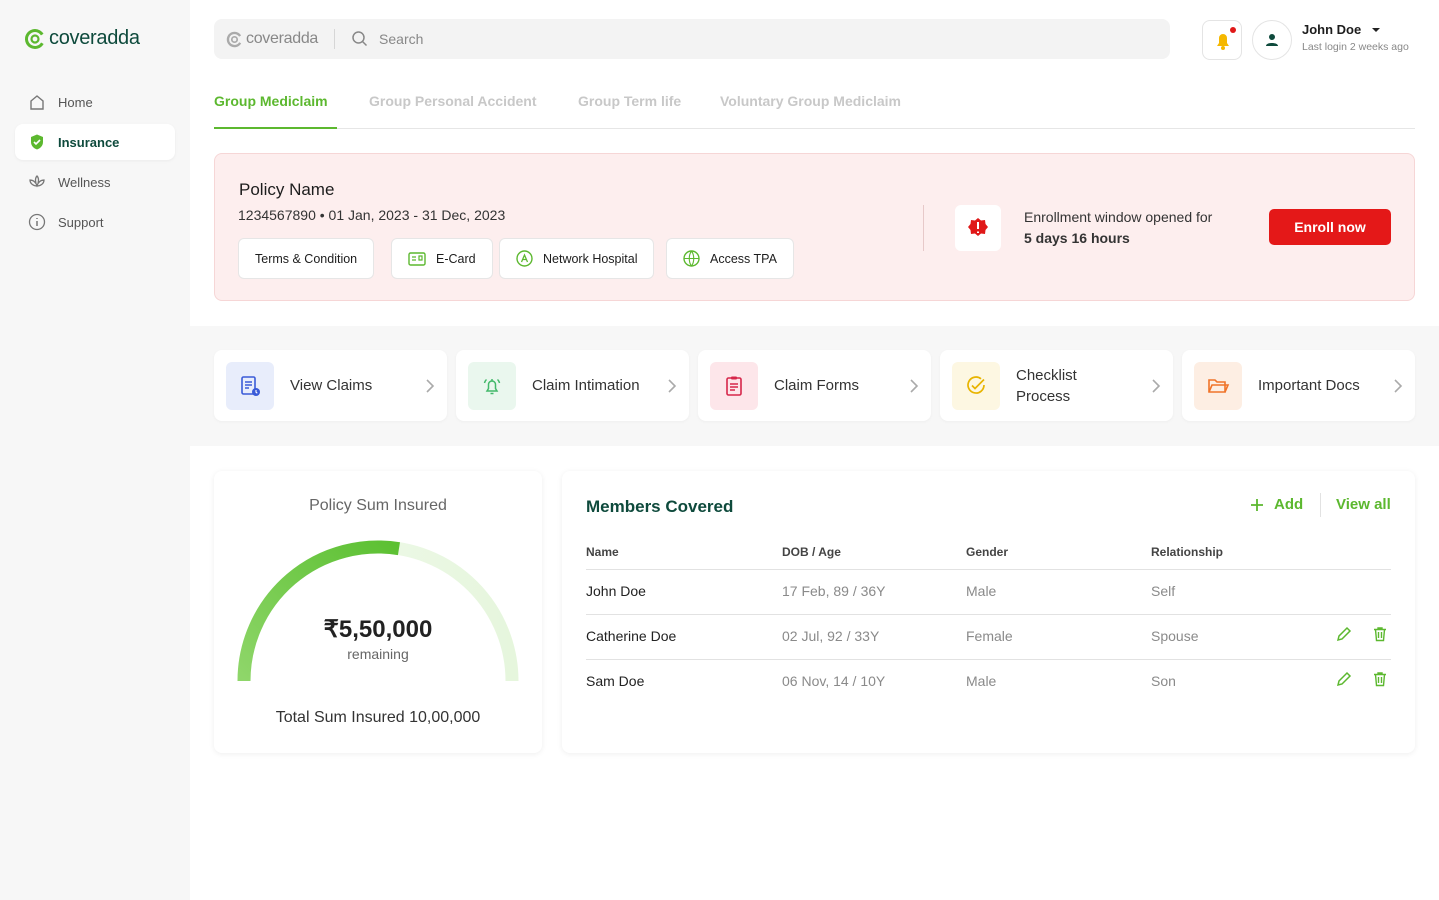 The width and height of the screenshot is (1439, 900). What do you see at coordinates (378, 629) in the screenshot?
I see `remaining-amount: ₹5,50,000` at bounding box center [378, 629].